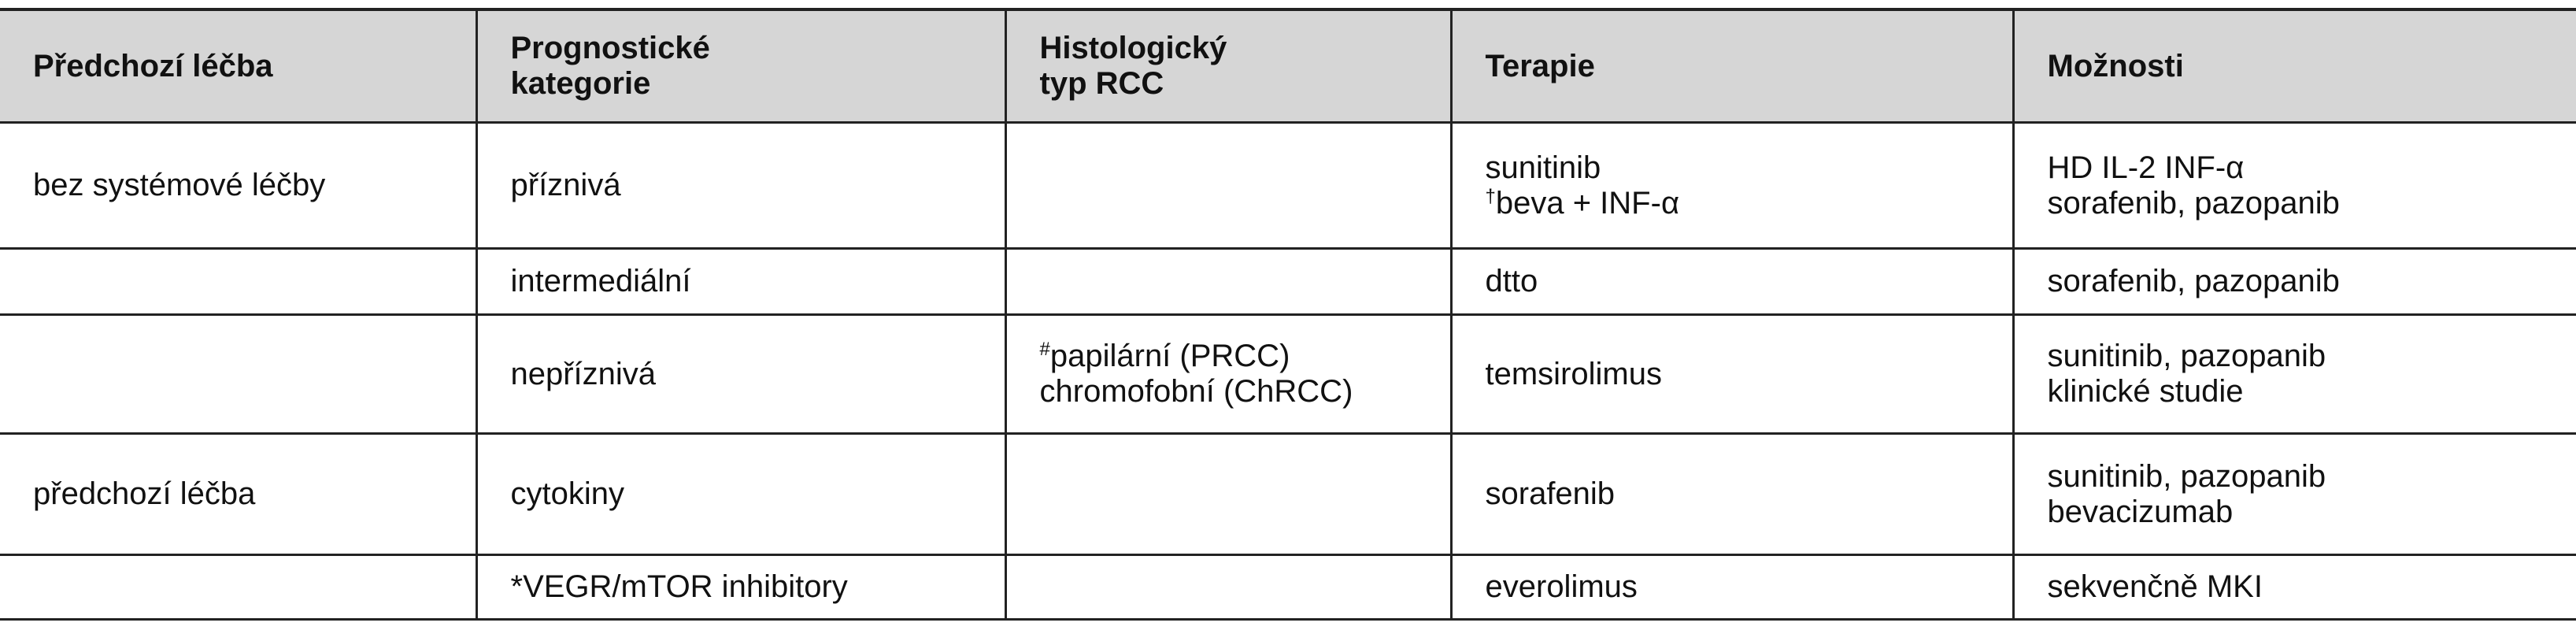 The image size is (2576, 630). What do you see at coordinates (153, 65) in the screenshot?
I see `cell-line: Předchozí léčba` at bounding box center [153, 65].